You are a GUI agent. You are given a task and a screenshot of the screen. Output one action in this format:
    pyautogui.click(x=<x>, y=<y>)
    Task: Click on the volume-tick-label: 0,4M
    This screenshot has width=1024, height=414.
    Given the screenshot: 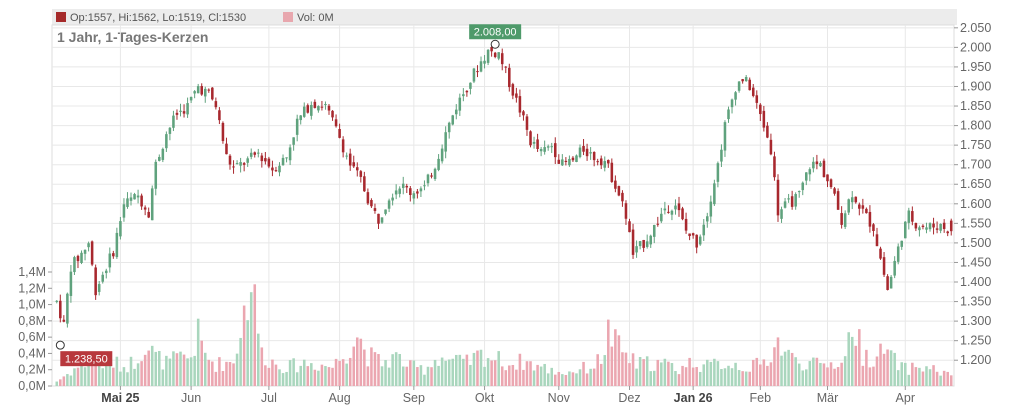 What is the action you would take?
    pyautogui.click(x=32, y=353)
    